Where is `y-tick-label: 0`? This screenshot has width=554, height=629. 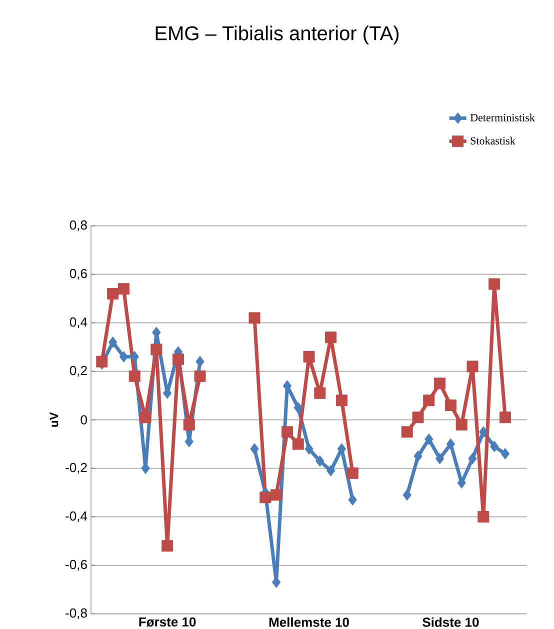
y-tick-label: 0 is located at coordinates (83, 419).